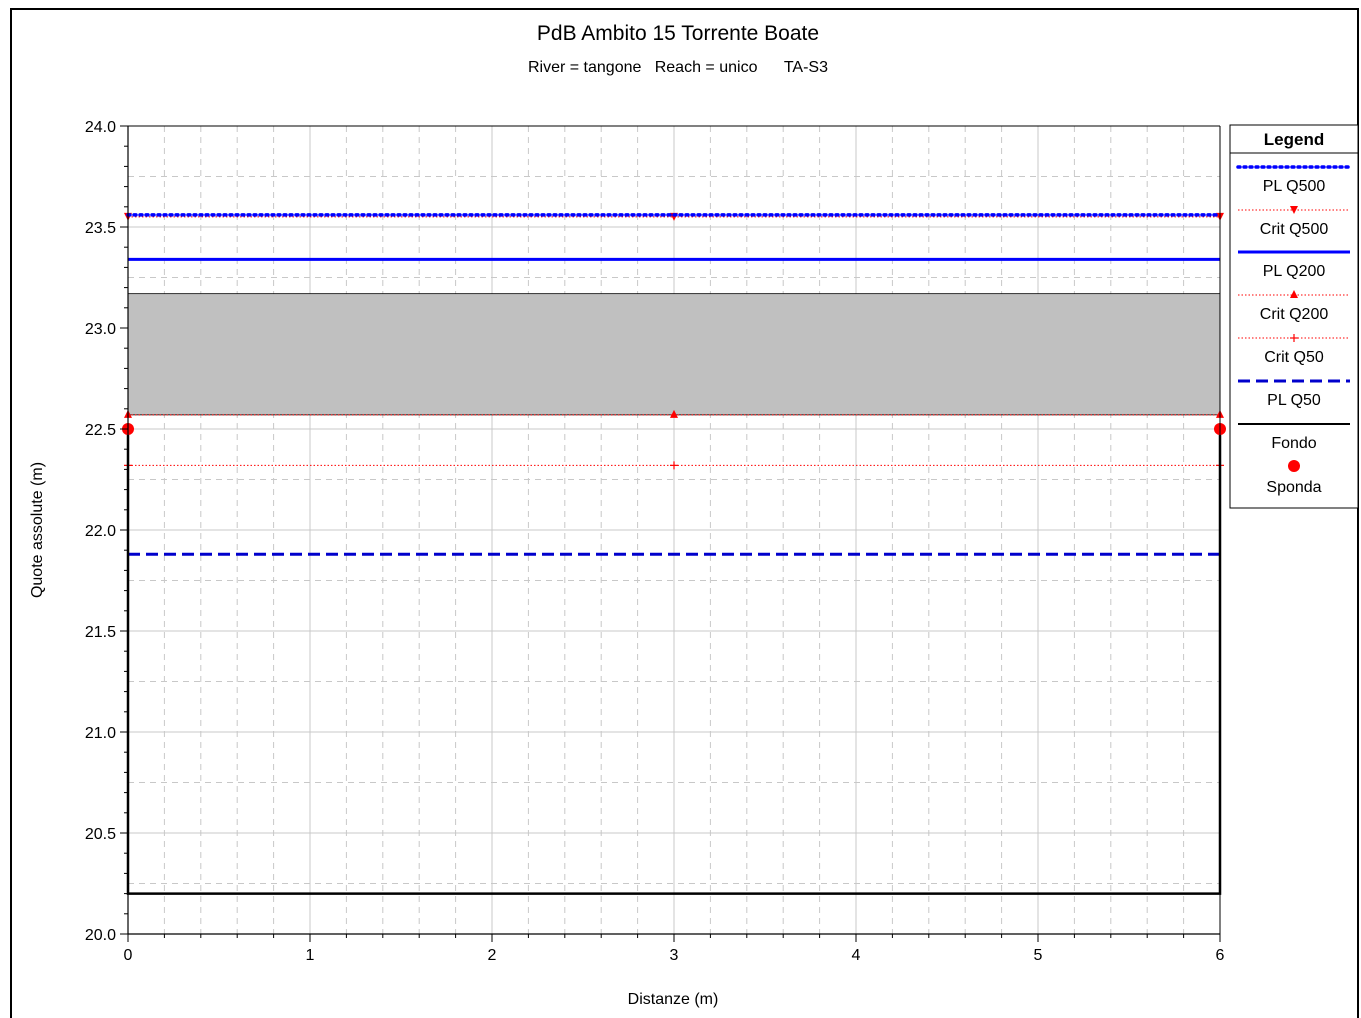  I want to click on series-crit-q200-point, so click(674, 413).